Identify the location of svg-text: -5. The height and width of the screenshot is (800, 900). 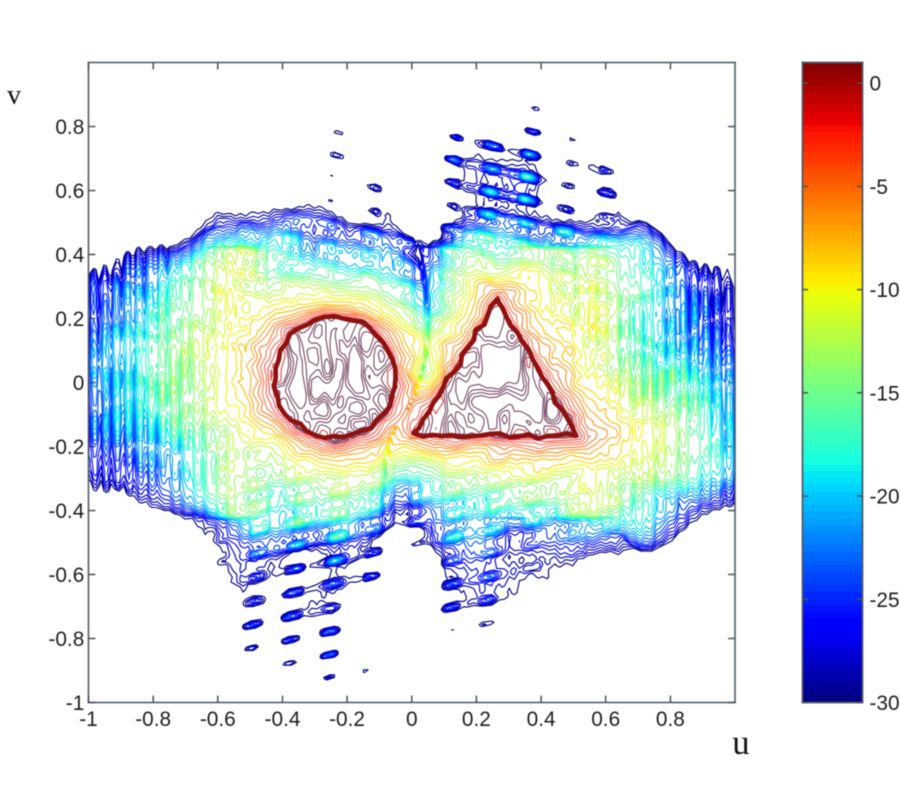
(878, 187).